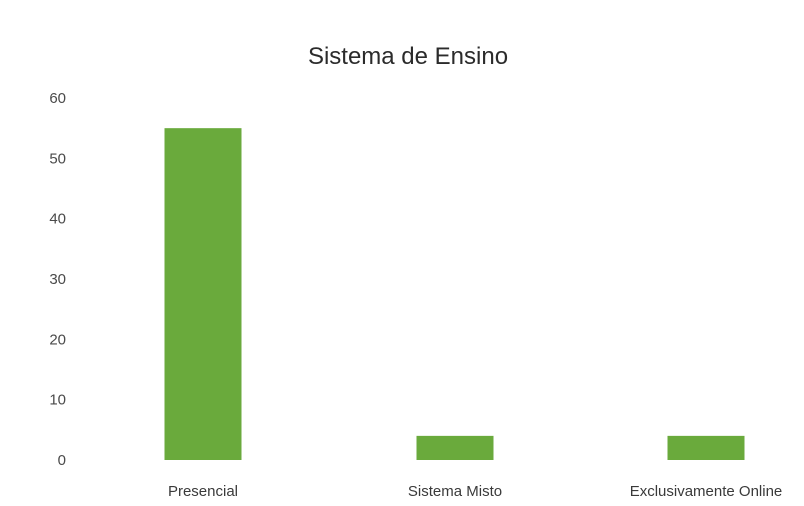  I want to click on y-axis: 0 10 20 30 40 50 60, so click(57, 279).